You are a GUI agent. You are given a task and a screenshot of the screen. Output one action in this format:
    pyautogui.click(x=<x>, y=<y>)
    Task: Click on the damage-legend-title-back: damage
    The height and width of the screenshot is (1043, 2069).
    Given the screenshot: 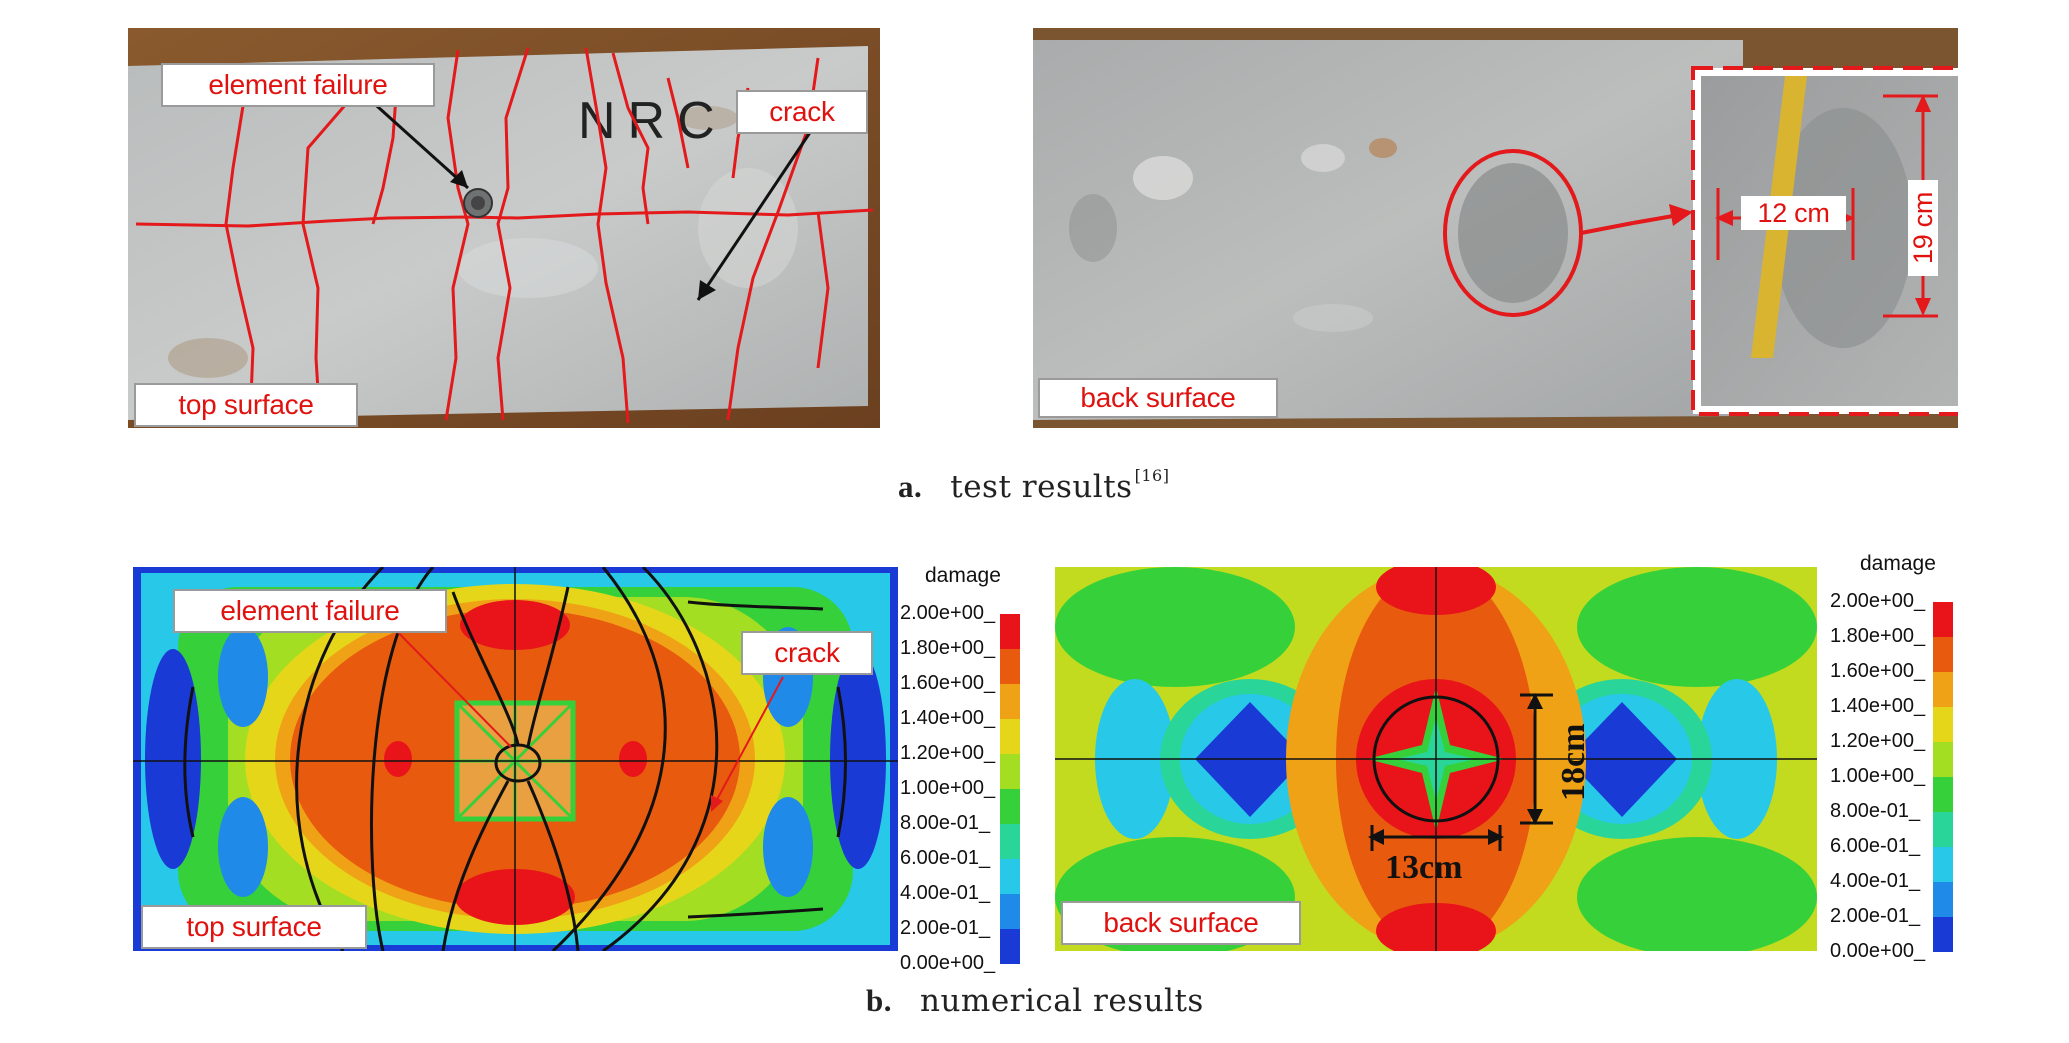 What is the action you would take?
    pyautogui.click(x=1898, y=563)
    